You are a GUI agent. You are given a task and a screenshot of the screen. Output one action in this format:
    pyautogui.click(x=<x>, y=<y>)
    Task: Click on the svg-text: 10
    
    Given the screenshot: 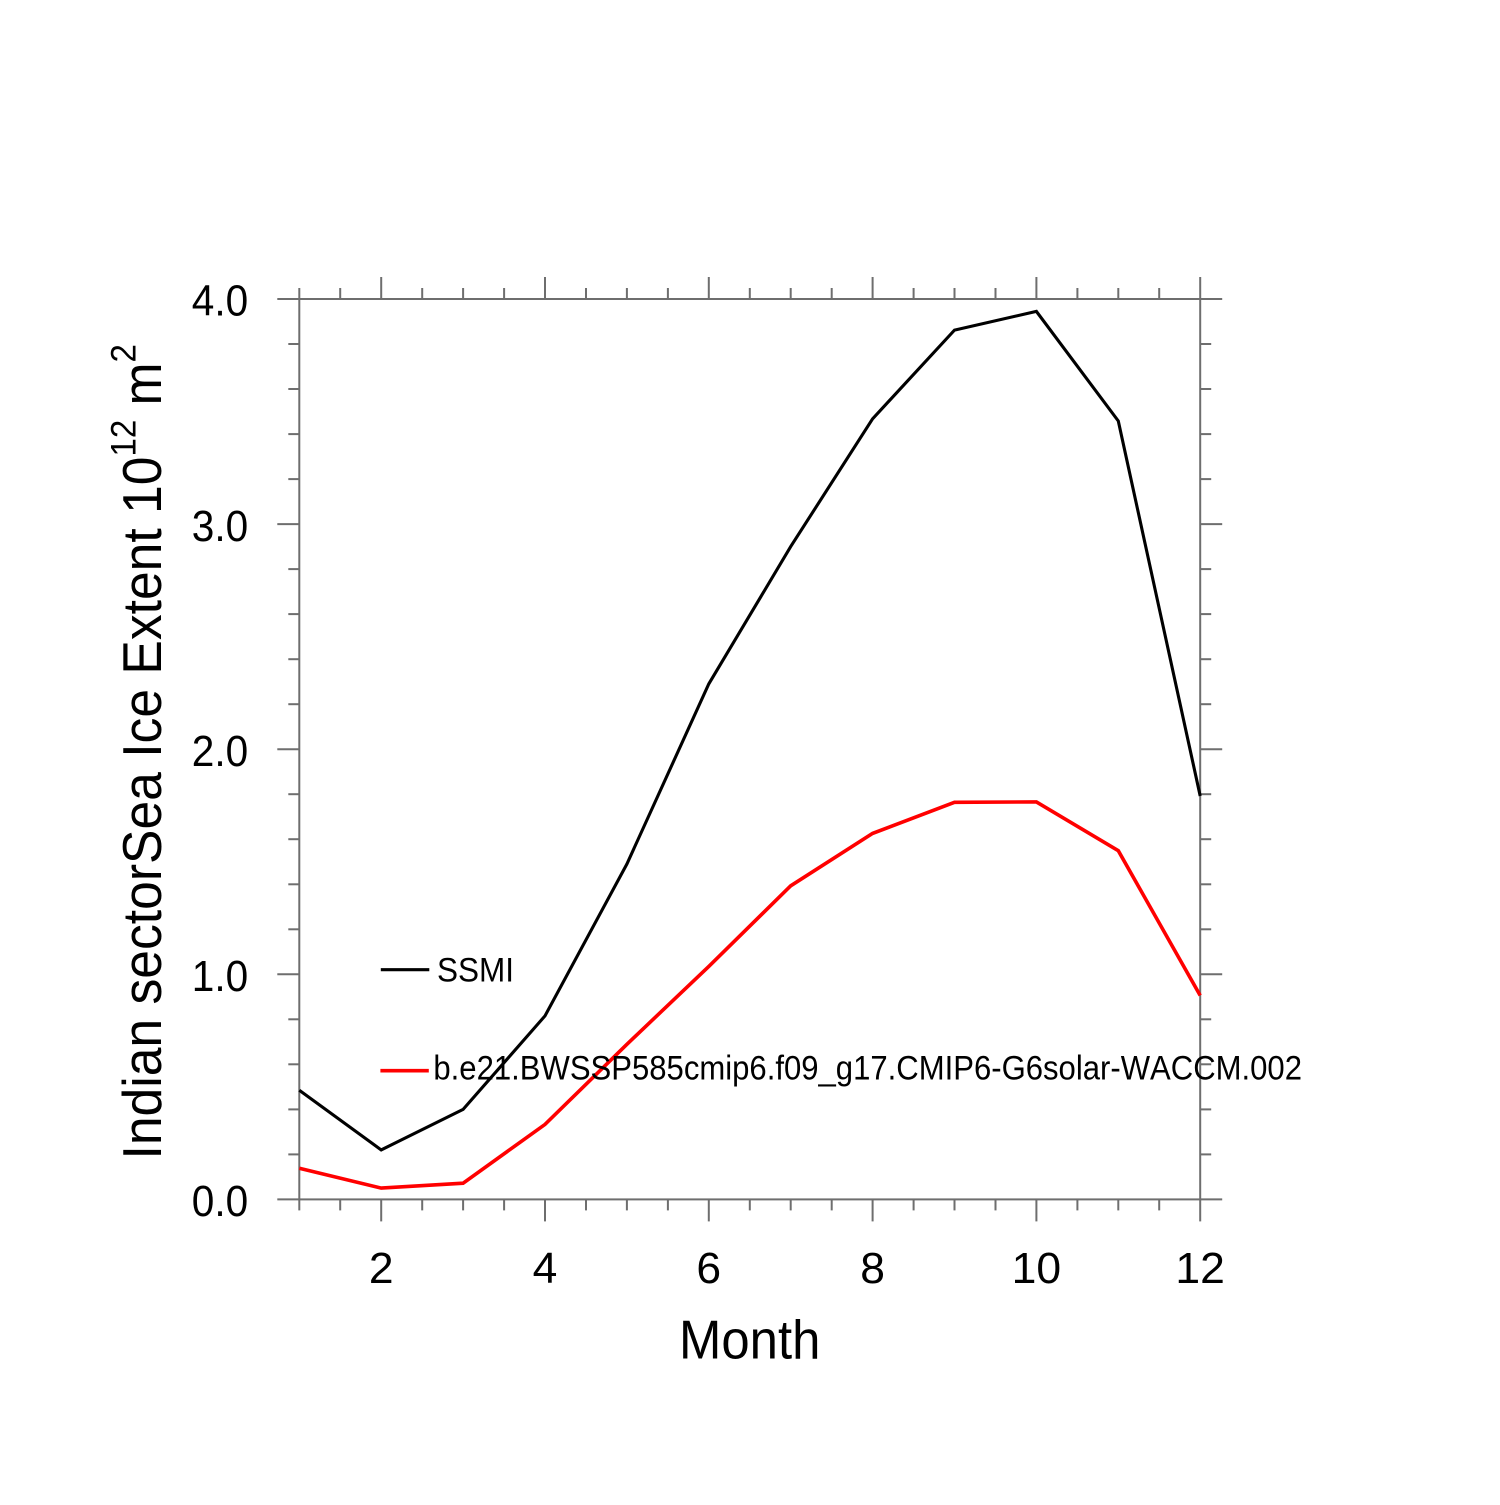 What is the action you would take?
    pyautogui.click(x=1037, y=1269)
    